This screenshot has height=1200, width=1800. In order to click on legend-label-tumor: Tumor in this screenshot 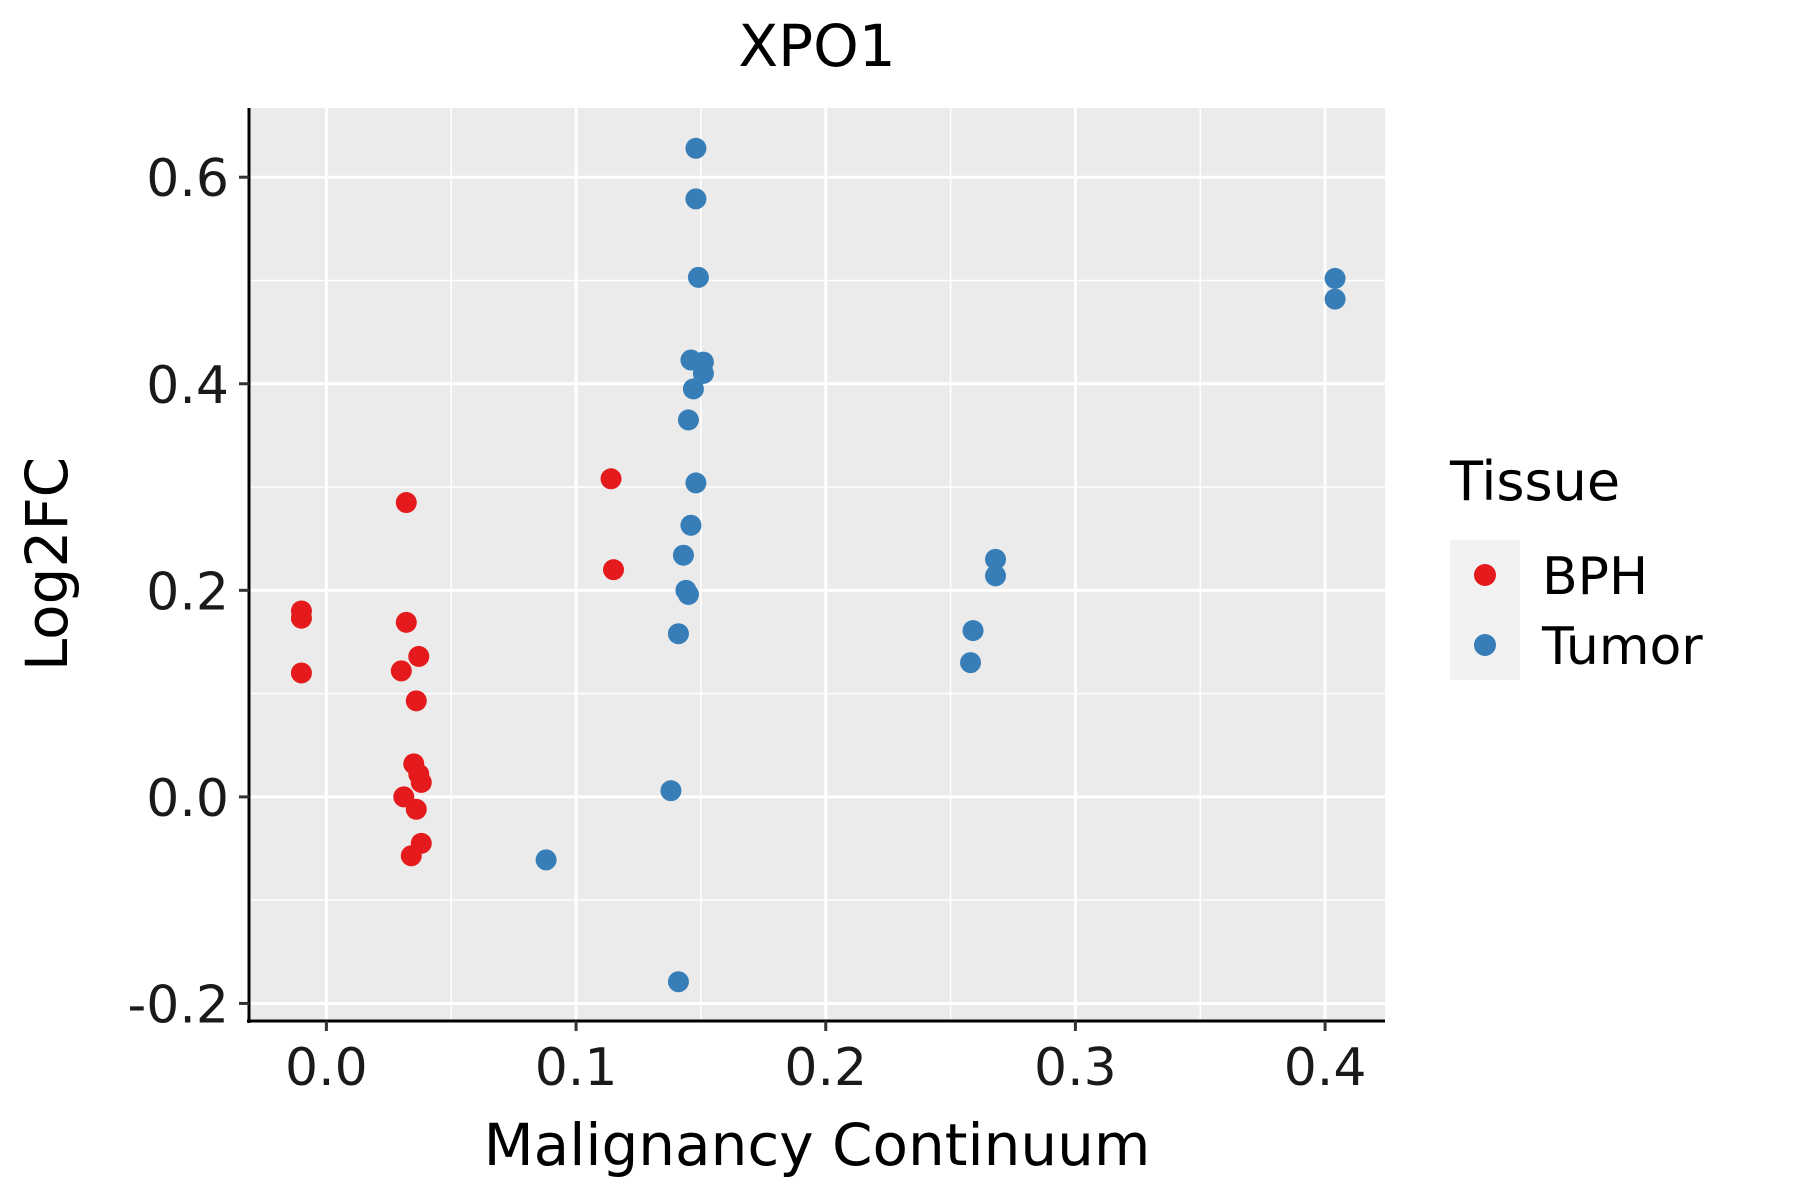, I will do `click(1622, 647)`.